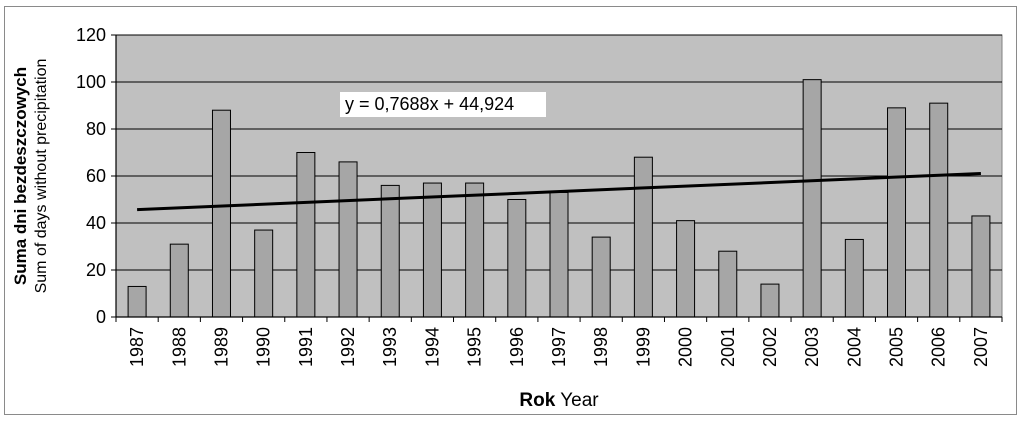 The image size is (1023, 422). Describe the element at coordinates (981, 347) in the screenshot. I see `x-tick-label: 2007` at that location.